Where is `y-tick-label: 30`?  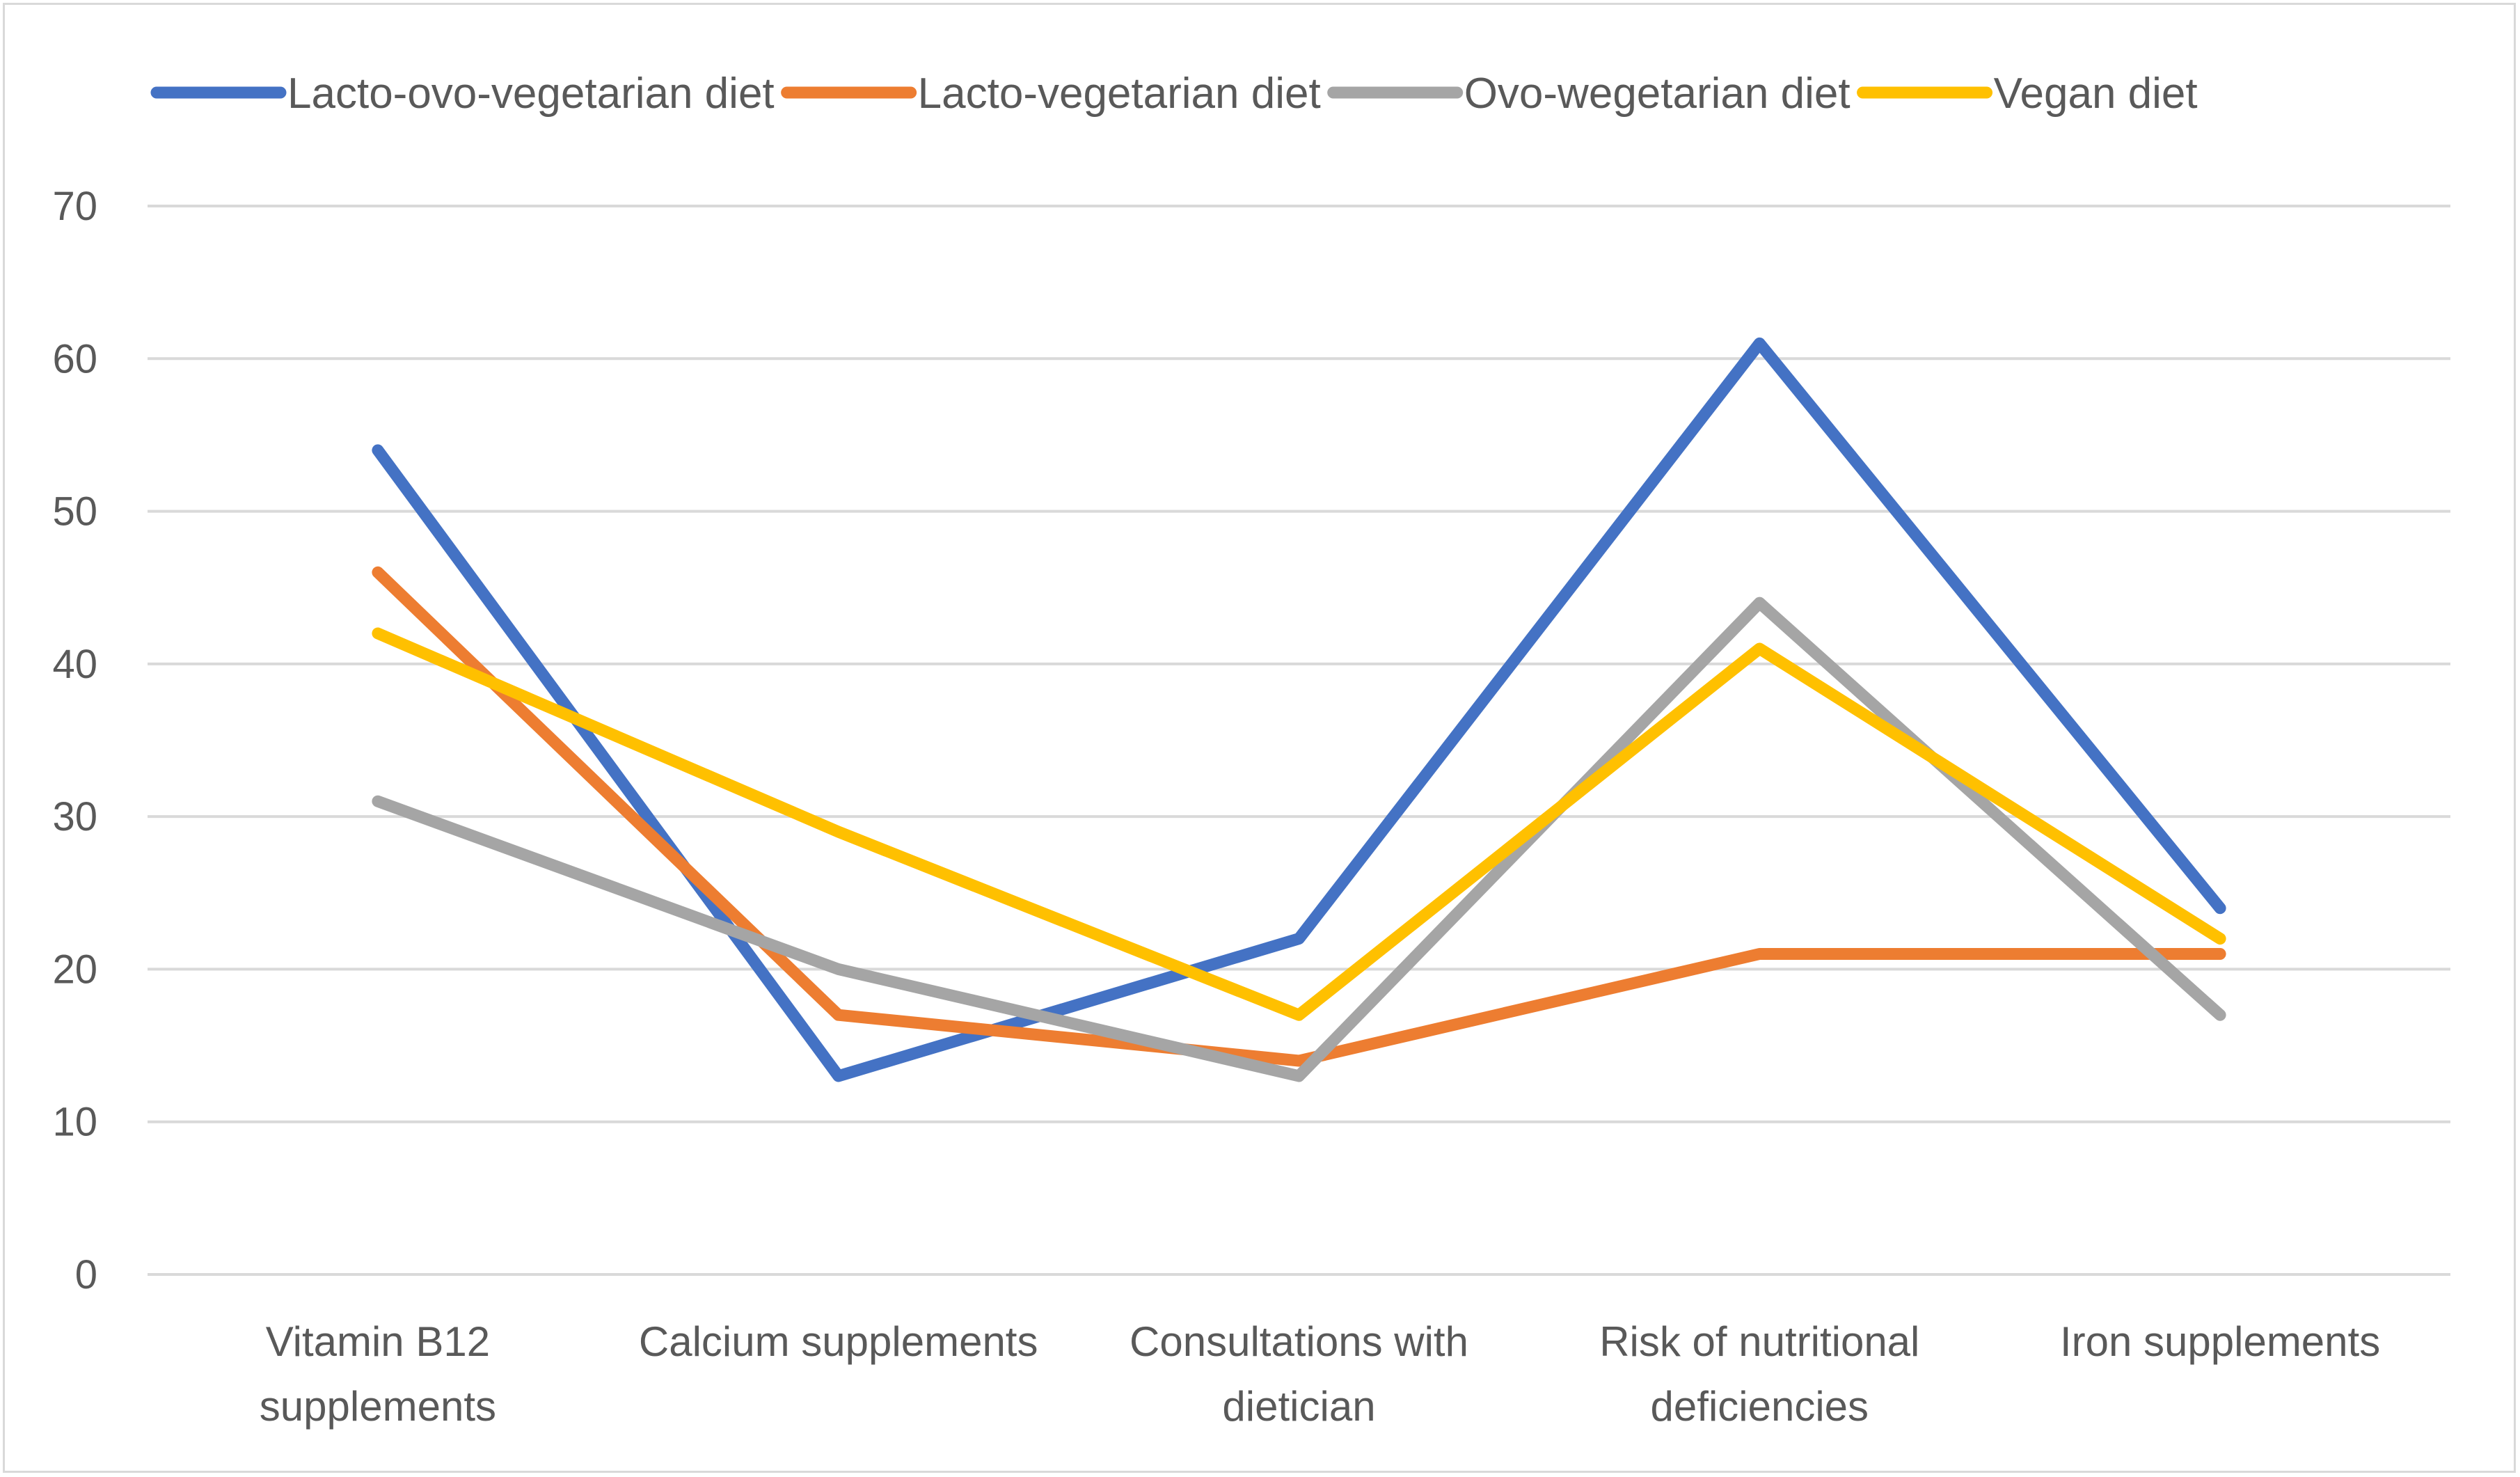 y-tick-label: 30 is located at coordinates (74, 817).